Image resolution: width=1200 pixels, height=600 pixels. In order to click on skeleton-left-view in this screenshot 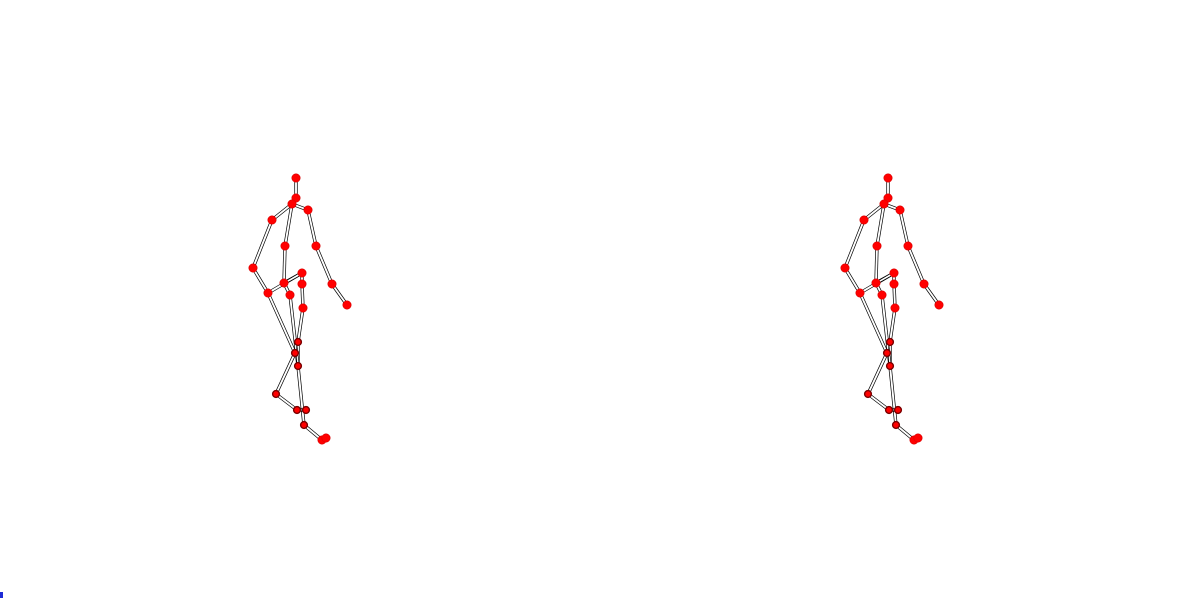, I will do `click(300, 309)`.